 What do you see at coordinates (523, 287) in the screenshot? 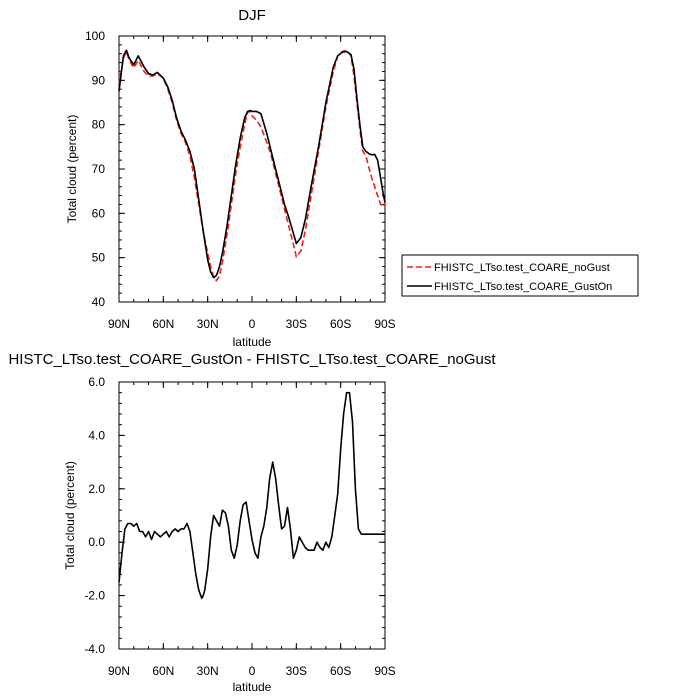
I see `legend-entry-1: FHISTC_LTso.test_COARE_GustOn` at bounding box center [523, 287].